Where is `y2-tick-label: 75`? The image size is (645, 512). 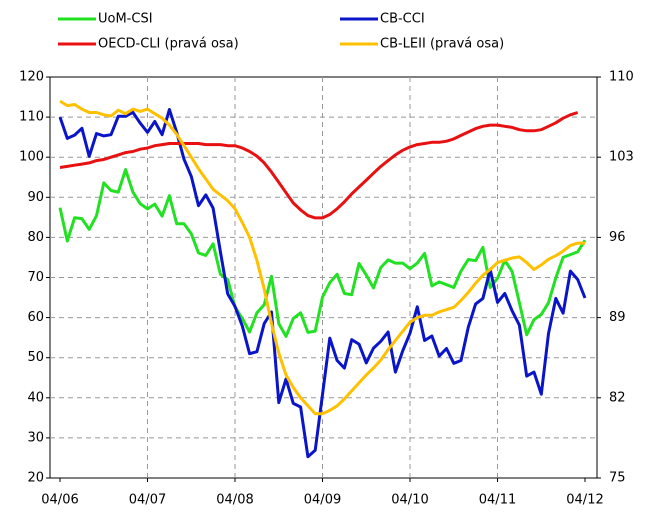
y2-tick-label: 75 is located at coordinates (617, 478).